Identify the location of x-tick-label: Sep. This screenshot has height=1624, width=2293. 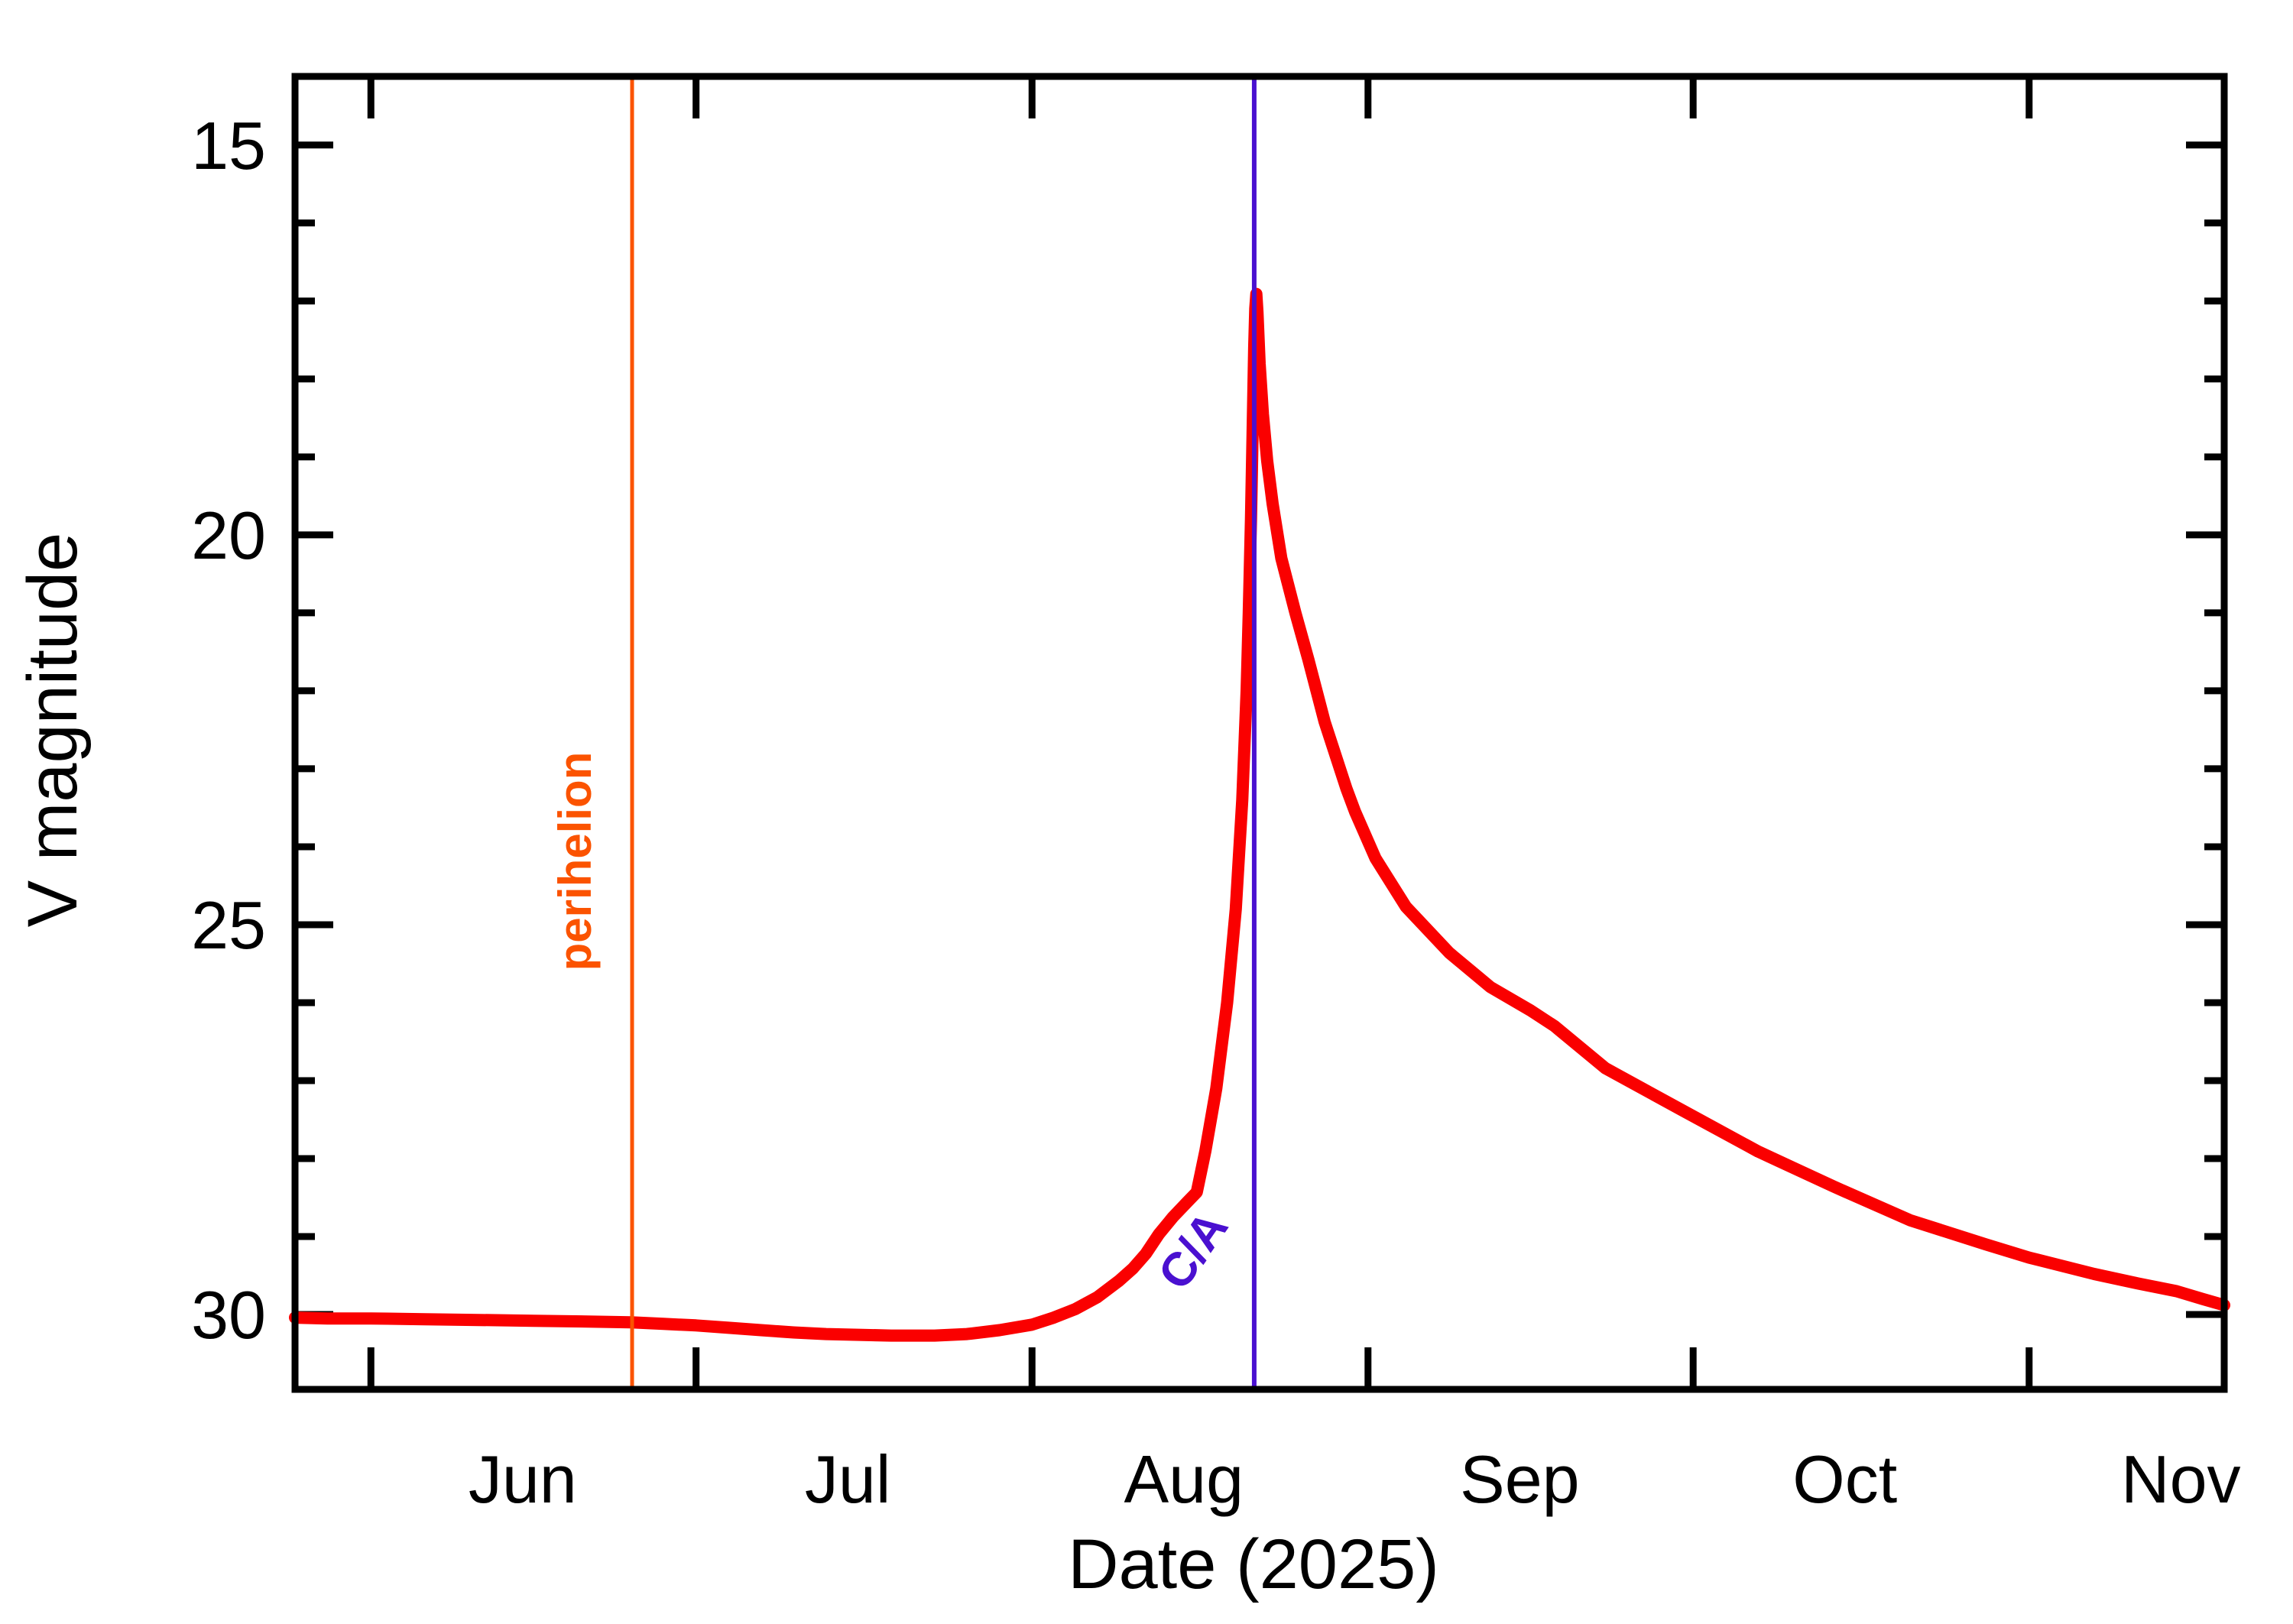
(1520, 1479).